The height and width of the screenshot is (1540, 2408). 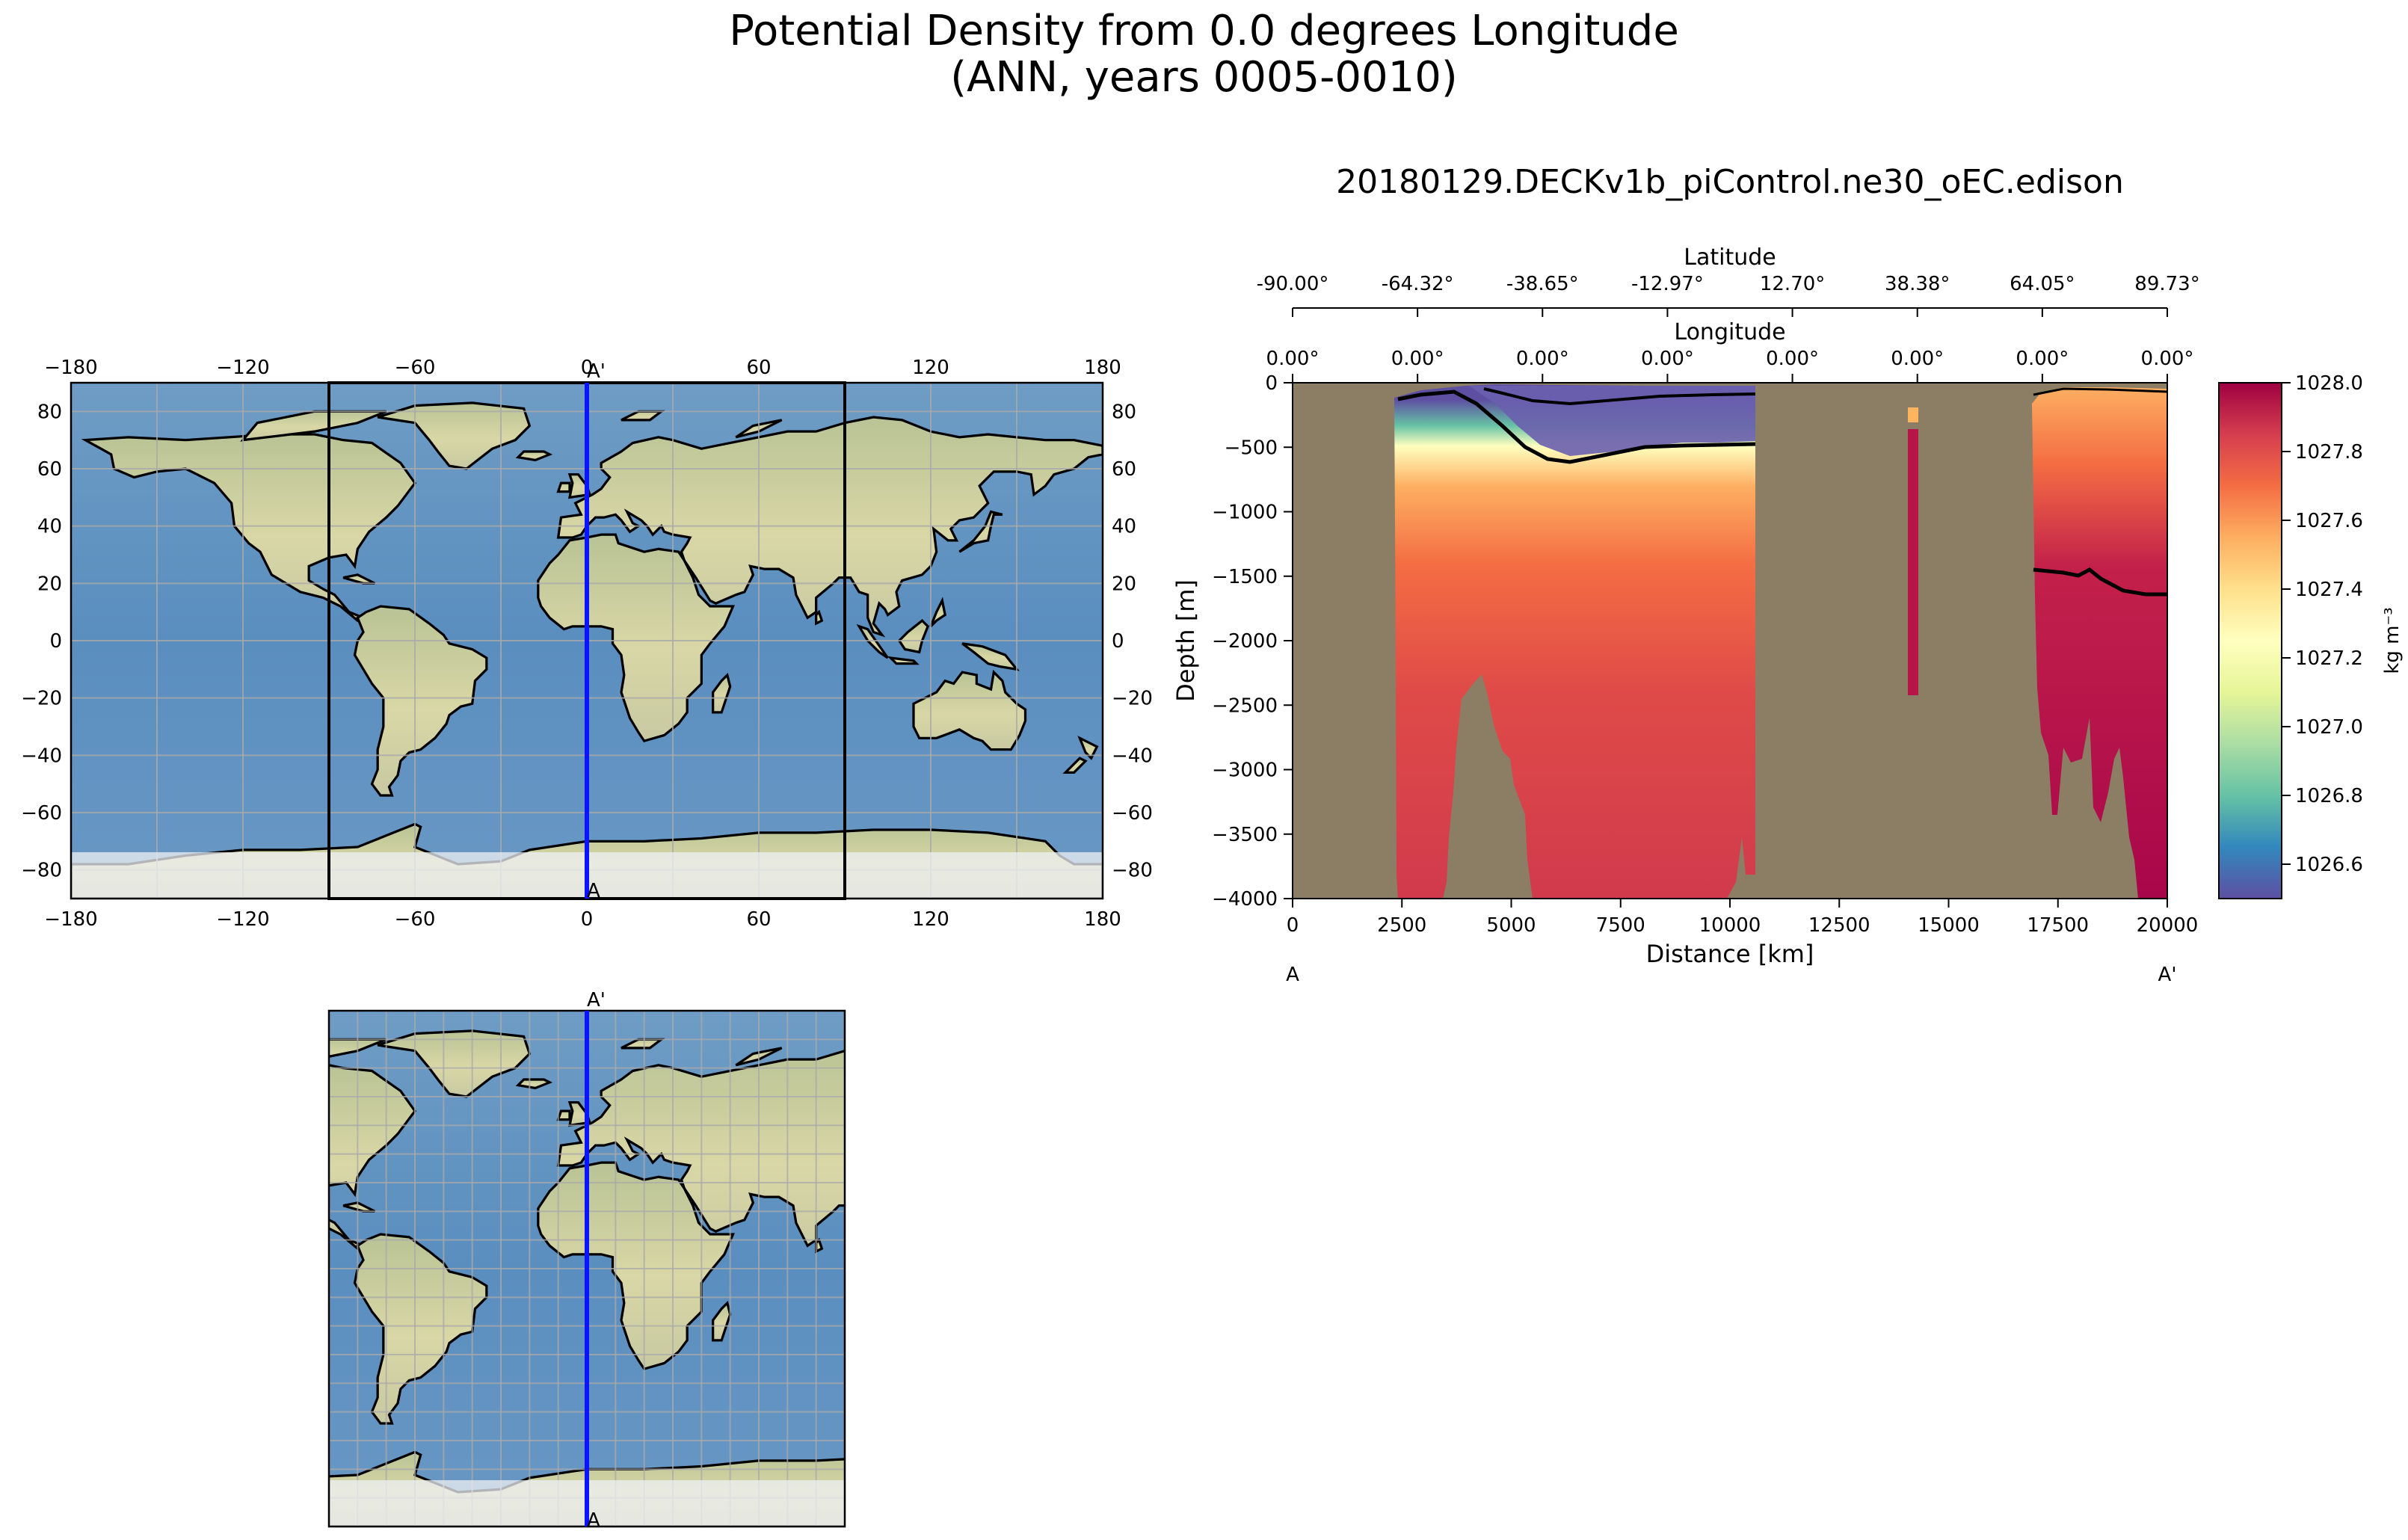 I want to click on latitude-tick: -90.00°, so click(x=1293, y=284).